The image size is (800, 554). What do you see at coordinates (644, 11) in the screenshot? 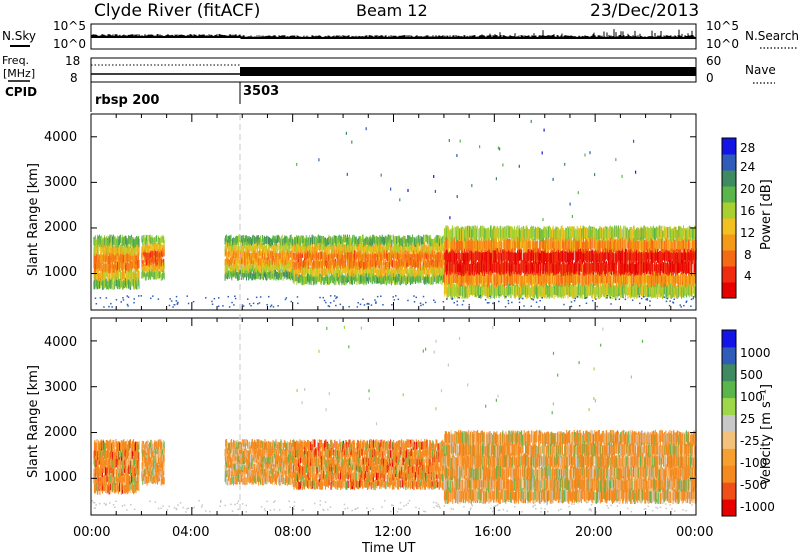
I see `date-label: 23/Dec/2013` at bounding box center [644, 11].